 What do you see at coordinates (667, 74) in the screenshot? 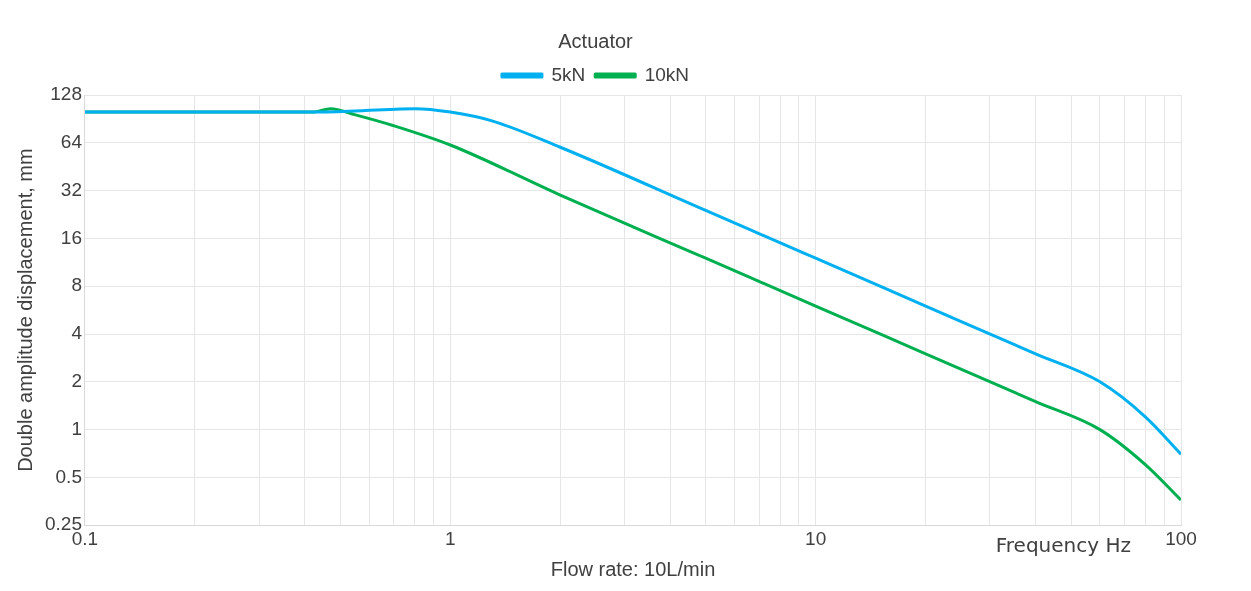
I see `legend-label: 10kN` at bounding box center [667, 74].